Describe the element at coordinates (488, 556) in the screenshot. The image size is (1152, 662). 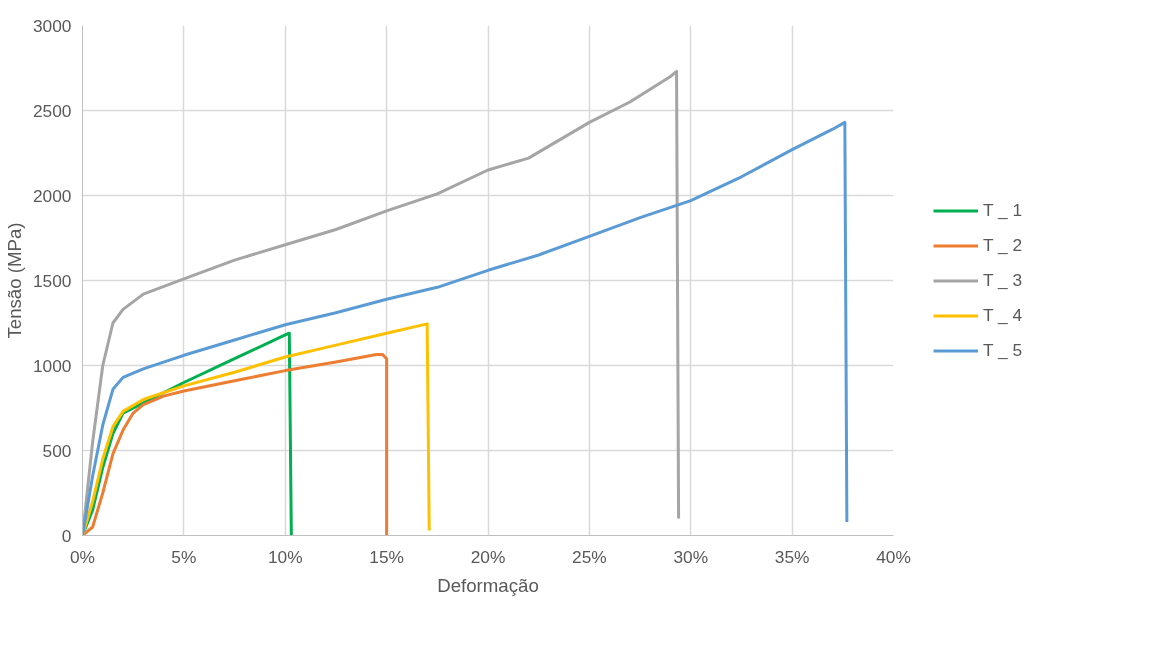
I see `x-tick-label: 20%` at that location.